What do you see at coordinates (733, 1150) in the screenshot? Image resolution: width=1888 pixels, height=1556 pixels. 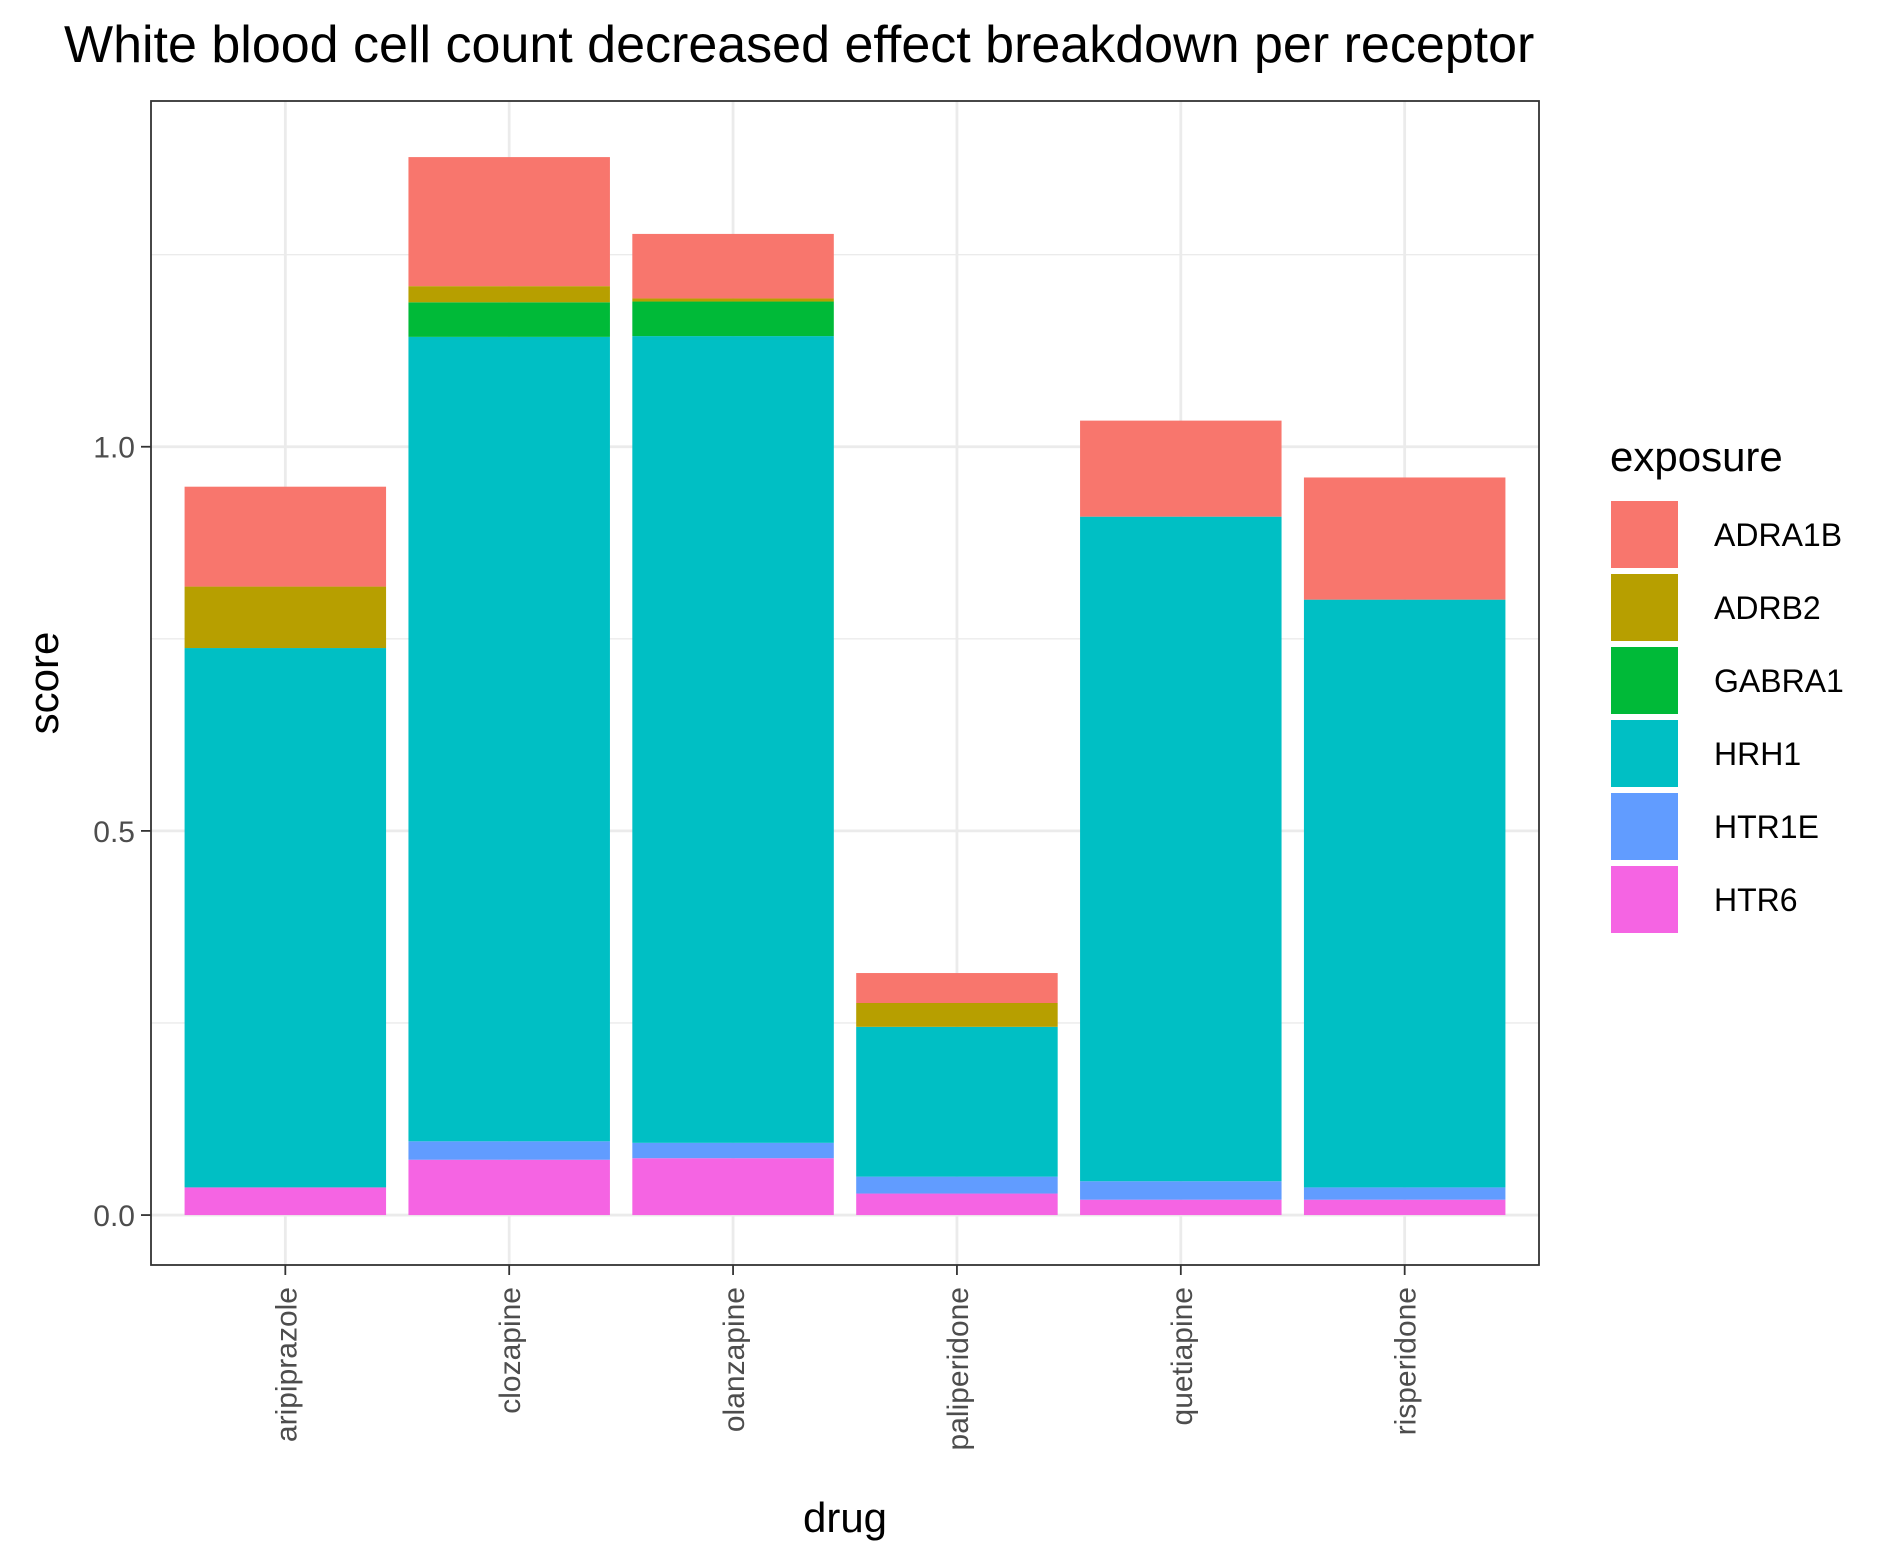 I see `bar-segment-olanzapine-HTR1E` at bounding box center [733, 1150].